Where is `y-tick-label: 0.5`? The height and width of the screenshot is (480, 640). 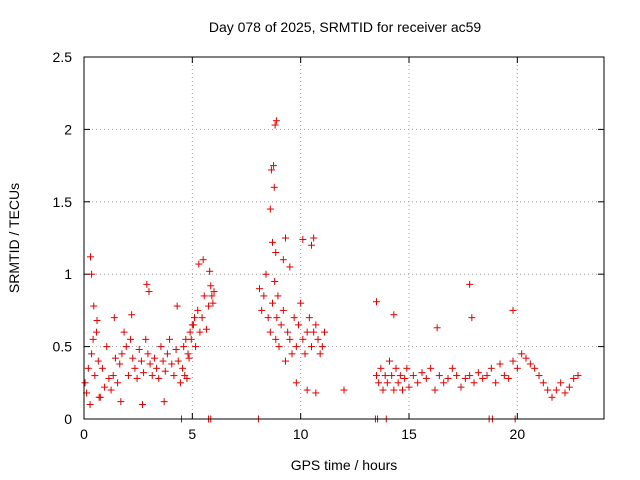
y-tick-label: 0.5 is located at coordinates (63, 347).